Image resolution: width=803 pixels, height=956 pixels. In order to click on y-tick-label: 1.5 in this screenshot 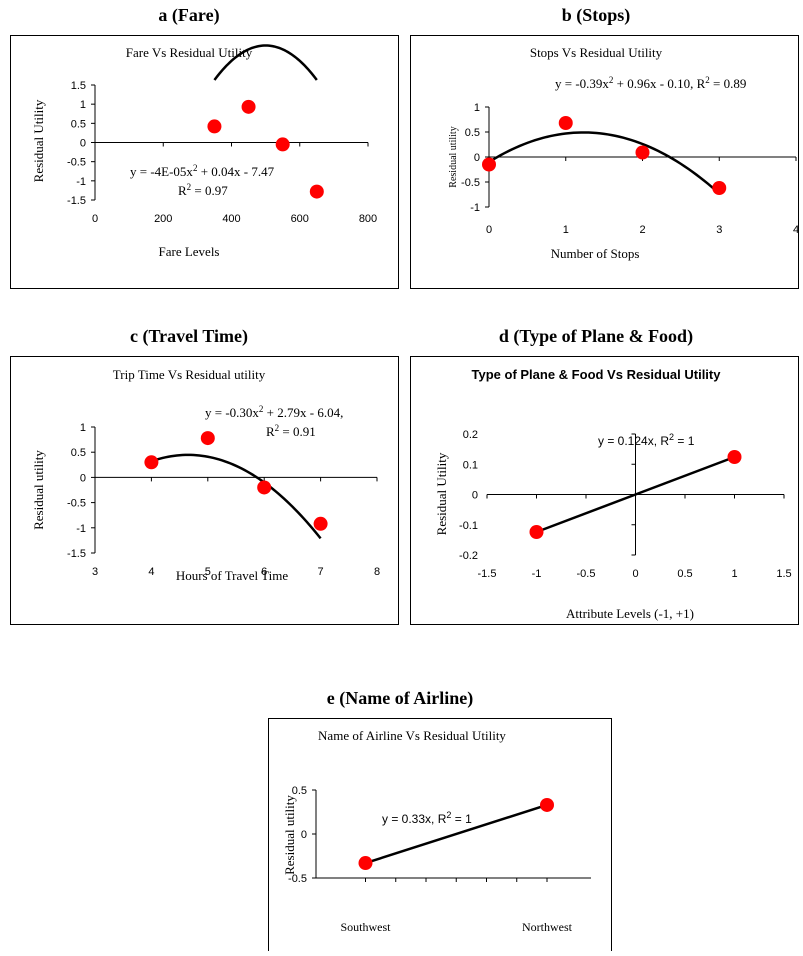, I will do `click(78, 86)`.